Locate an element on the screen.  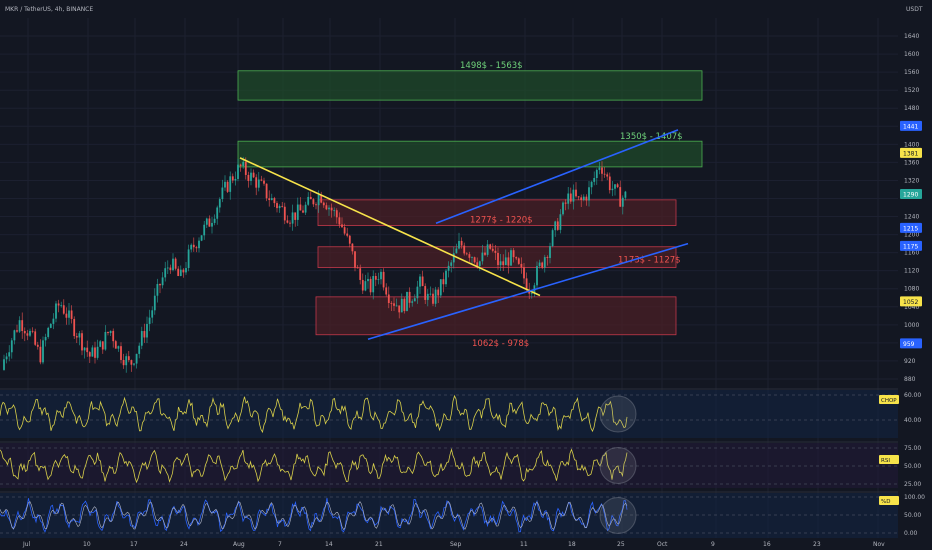
price-tick-label: 1360 is located at coordinates (911, 162).